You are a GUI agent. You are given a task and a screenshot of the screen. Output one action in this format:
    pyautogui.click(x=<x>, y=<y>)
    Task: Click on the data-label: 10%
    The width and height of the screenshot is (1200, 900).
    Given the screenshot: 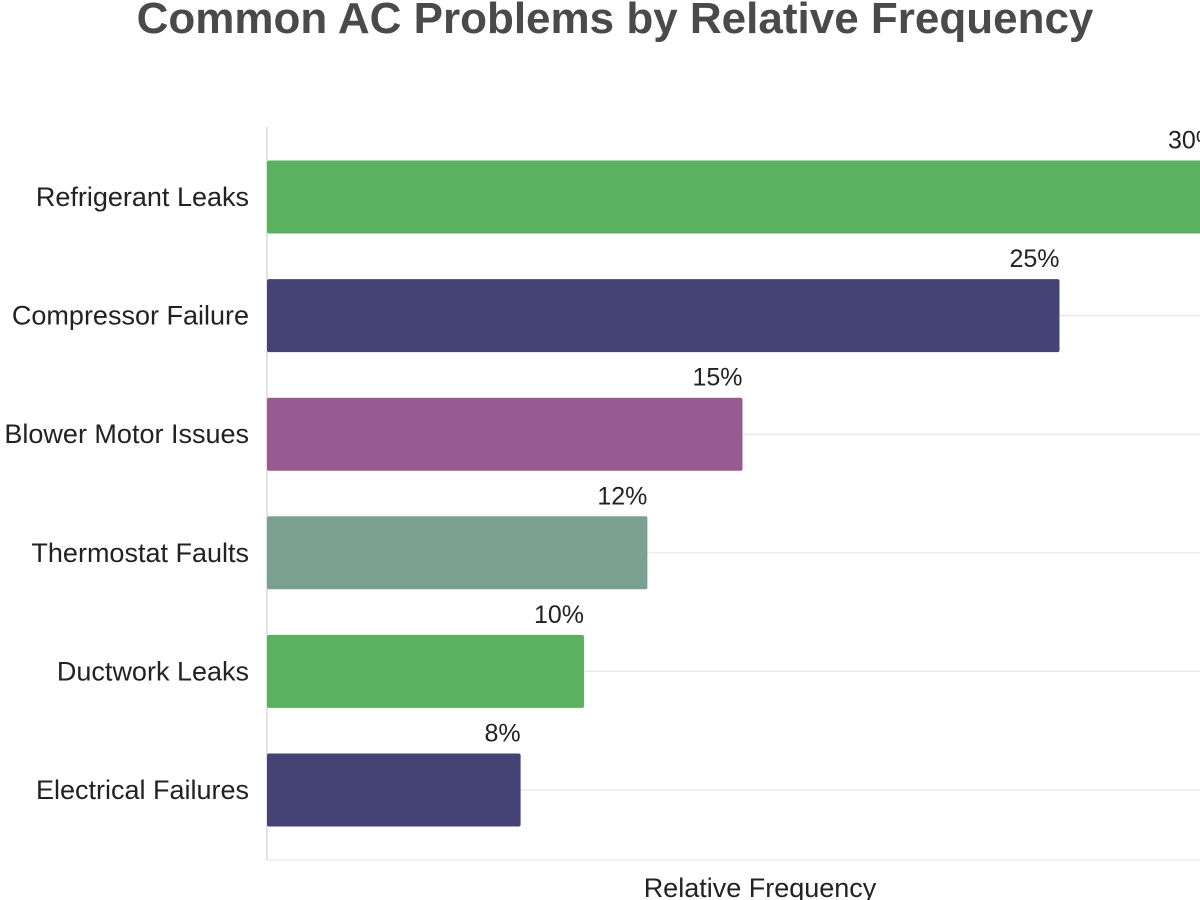 What is the action you would take?
    pyautogui.click(x=559, y=615)
    